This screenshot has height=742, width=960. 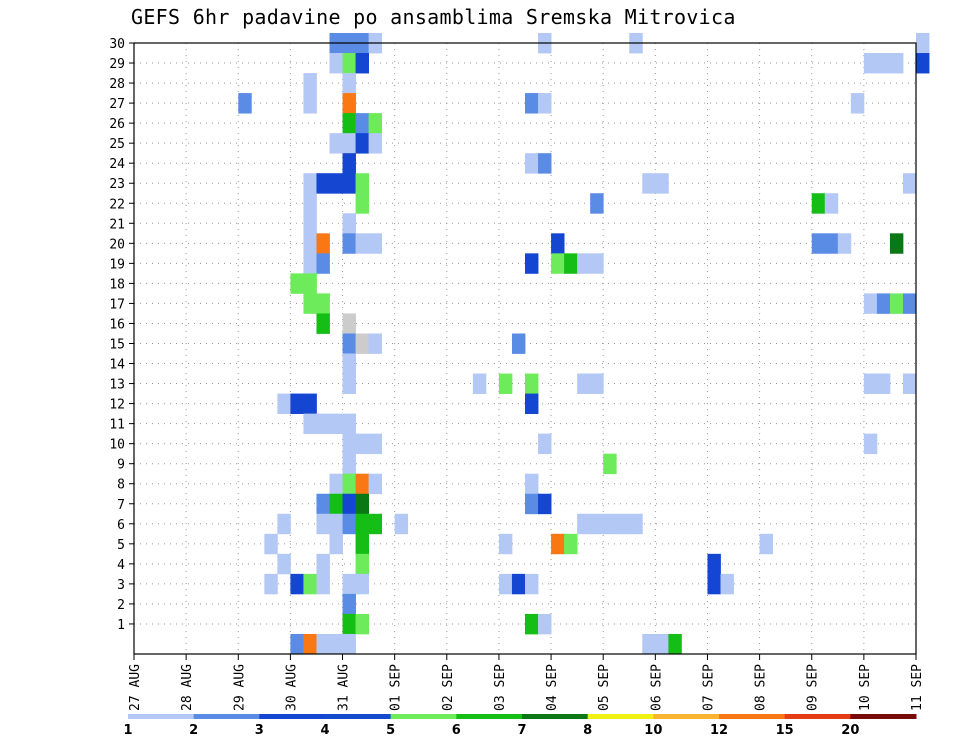 I want to click on x-tick-label: 28 AUG, so click(x=187, y=687).